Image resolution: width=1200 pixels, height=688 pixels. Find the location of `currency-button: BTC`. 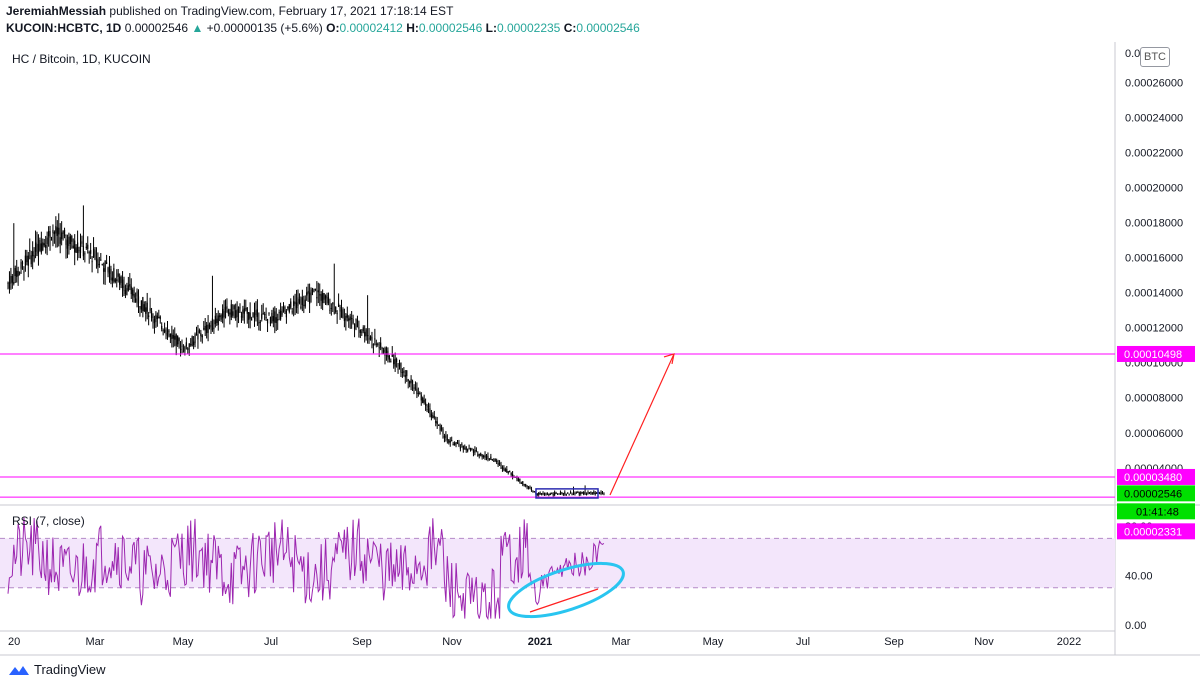

currency-button: BTC is located at coordinates (1155, 57).